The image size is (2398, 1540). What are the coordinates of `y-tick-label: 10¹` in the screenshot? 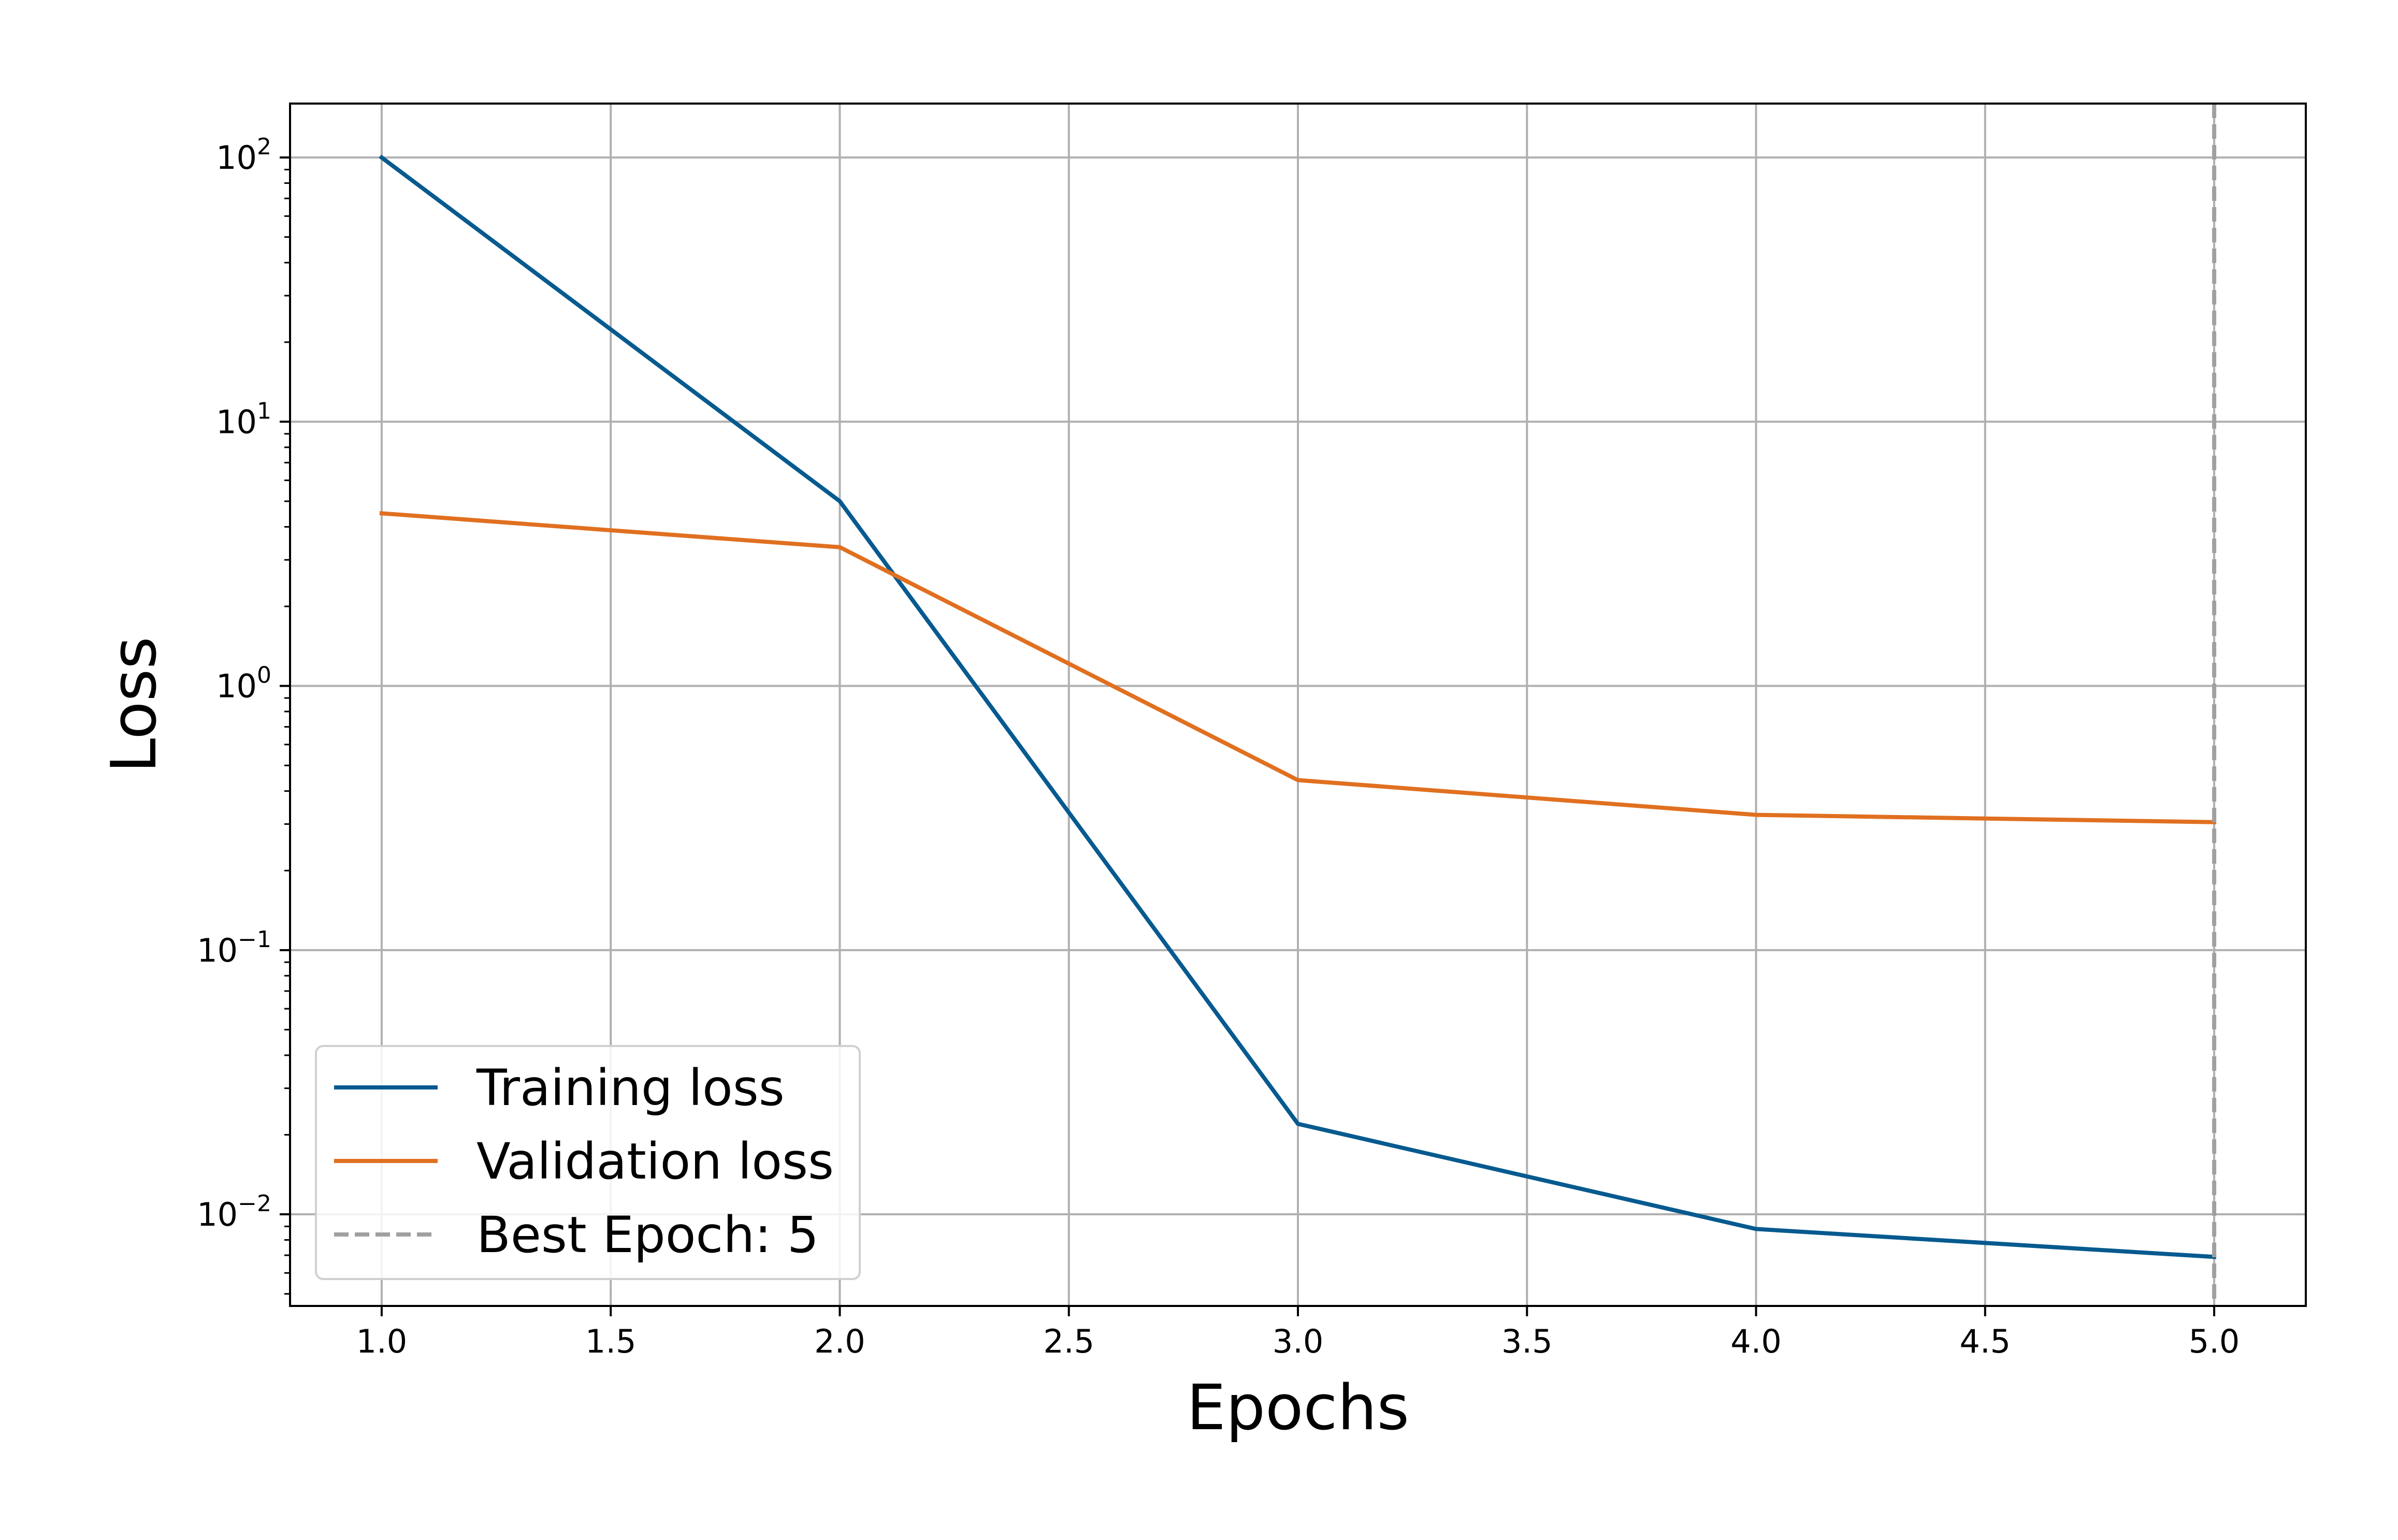 It's located at (244, 419).